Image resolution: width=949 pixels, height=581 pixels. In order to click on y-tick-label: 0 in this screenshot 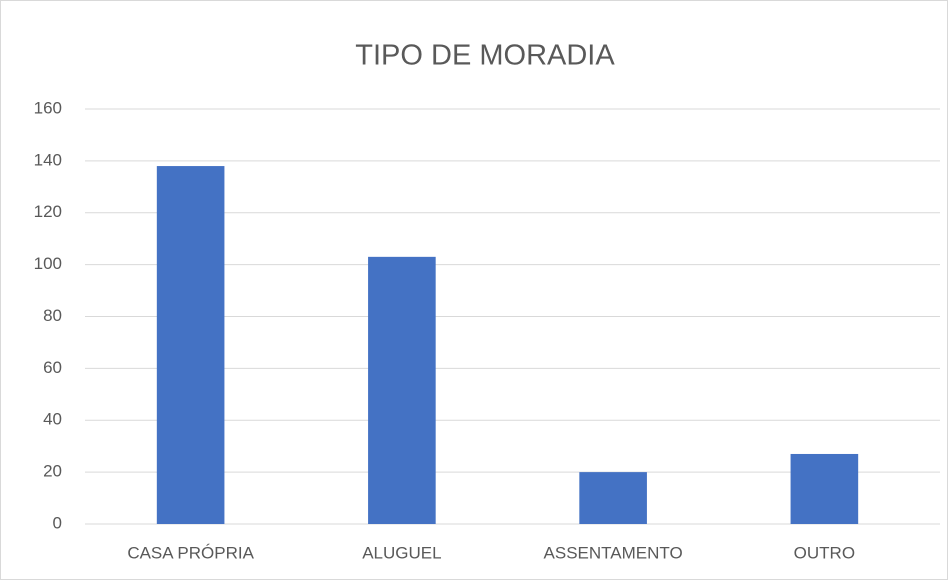, I will do `click(57, 522)`.